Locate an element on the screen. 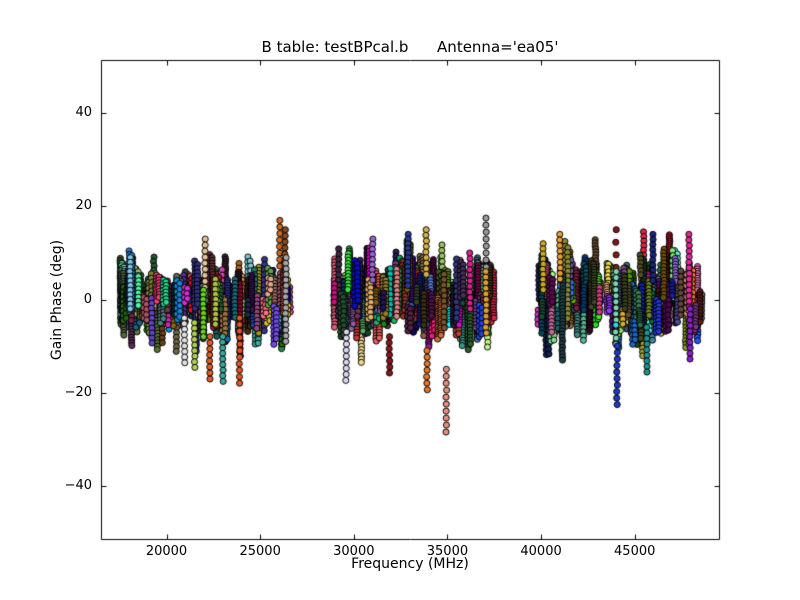  y-tick-label: −40 is located at coordinates (78, 485).